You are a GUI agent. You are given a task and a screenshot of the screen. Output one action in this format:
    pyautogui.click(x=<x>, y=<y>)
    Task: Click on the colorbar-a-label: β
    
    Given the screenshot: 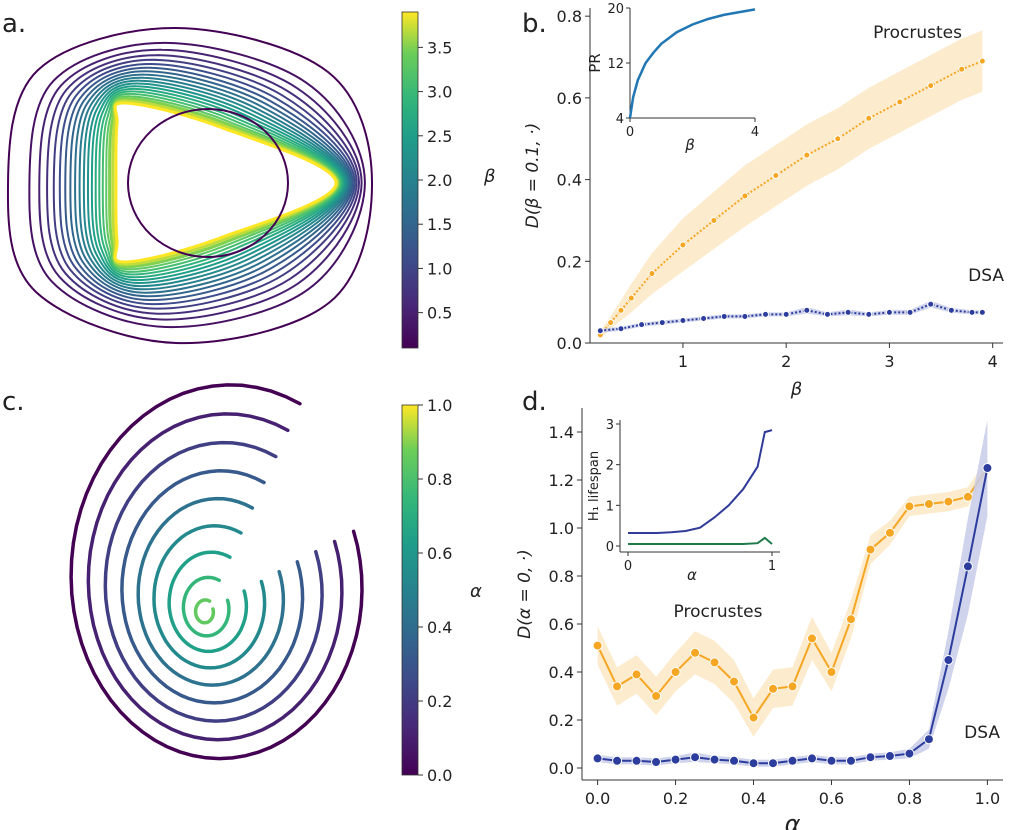 What is the action you would take?
    pyautogui.click(x=489, y=176)
    